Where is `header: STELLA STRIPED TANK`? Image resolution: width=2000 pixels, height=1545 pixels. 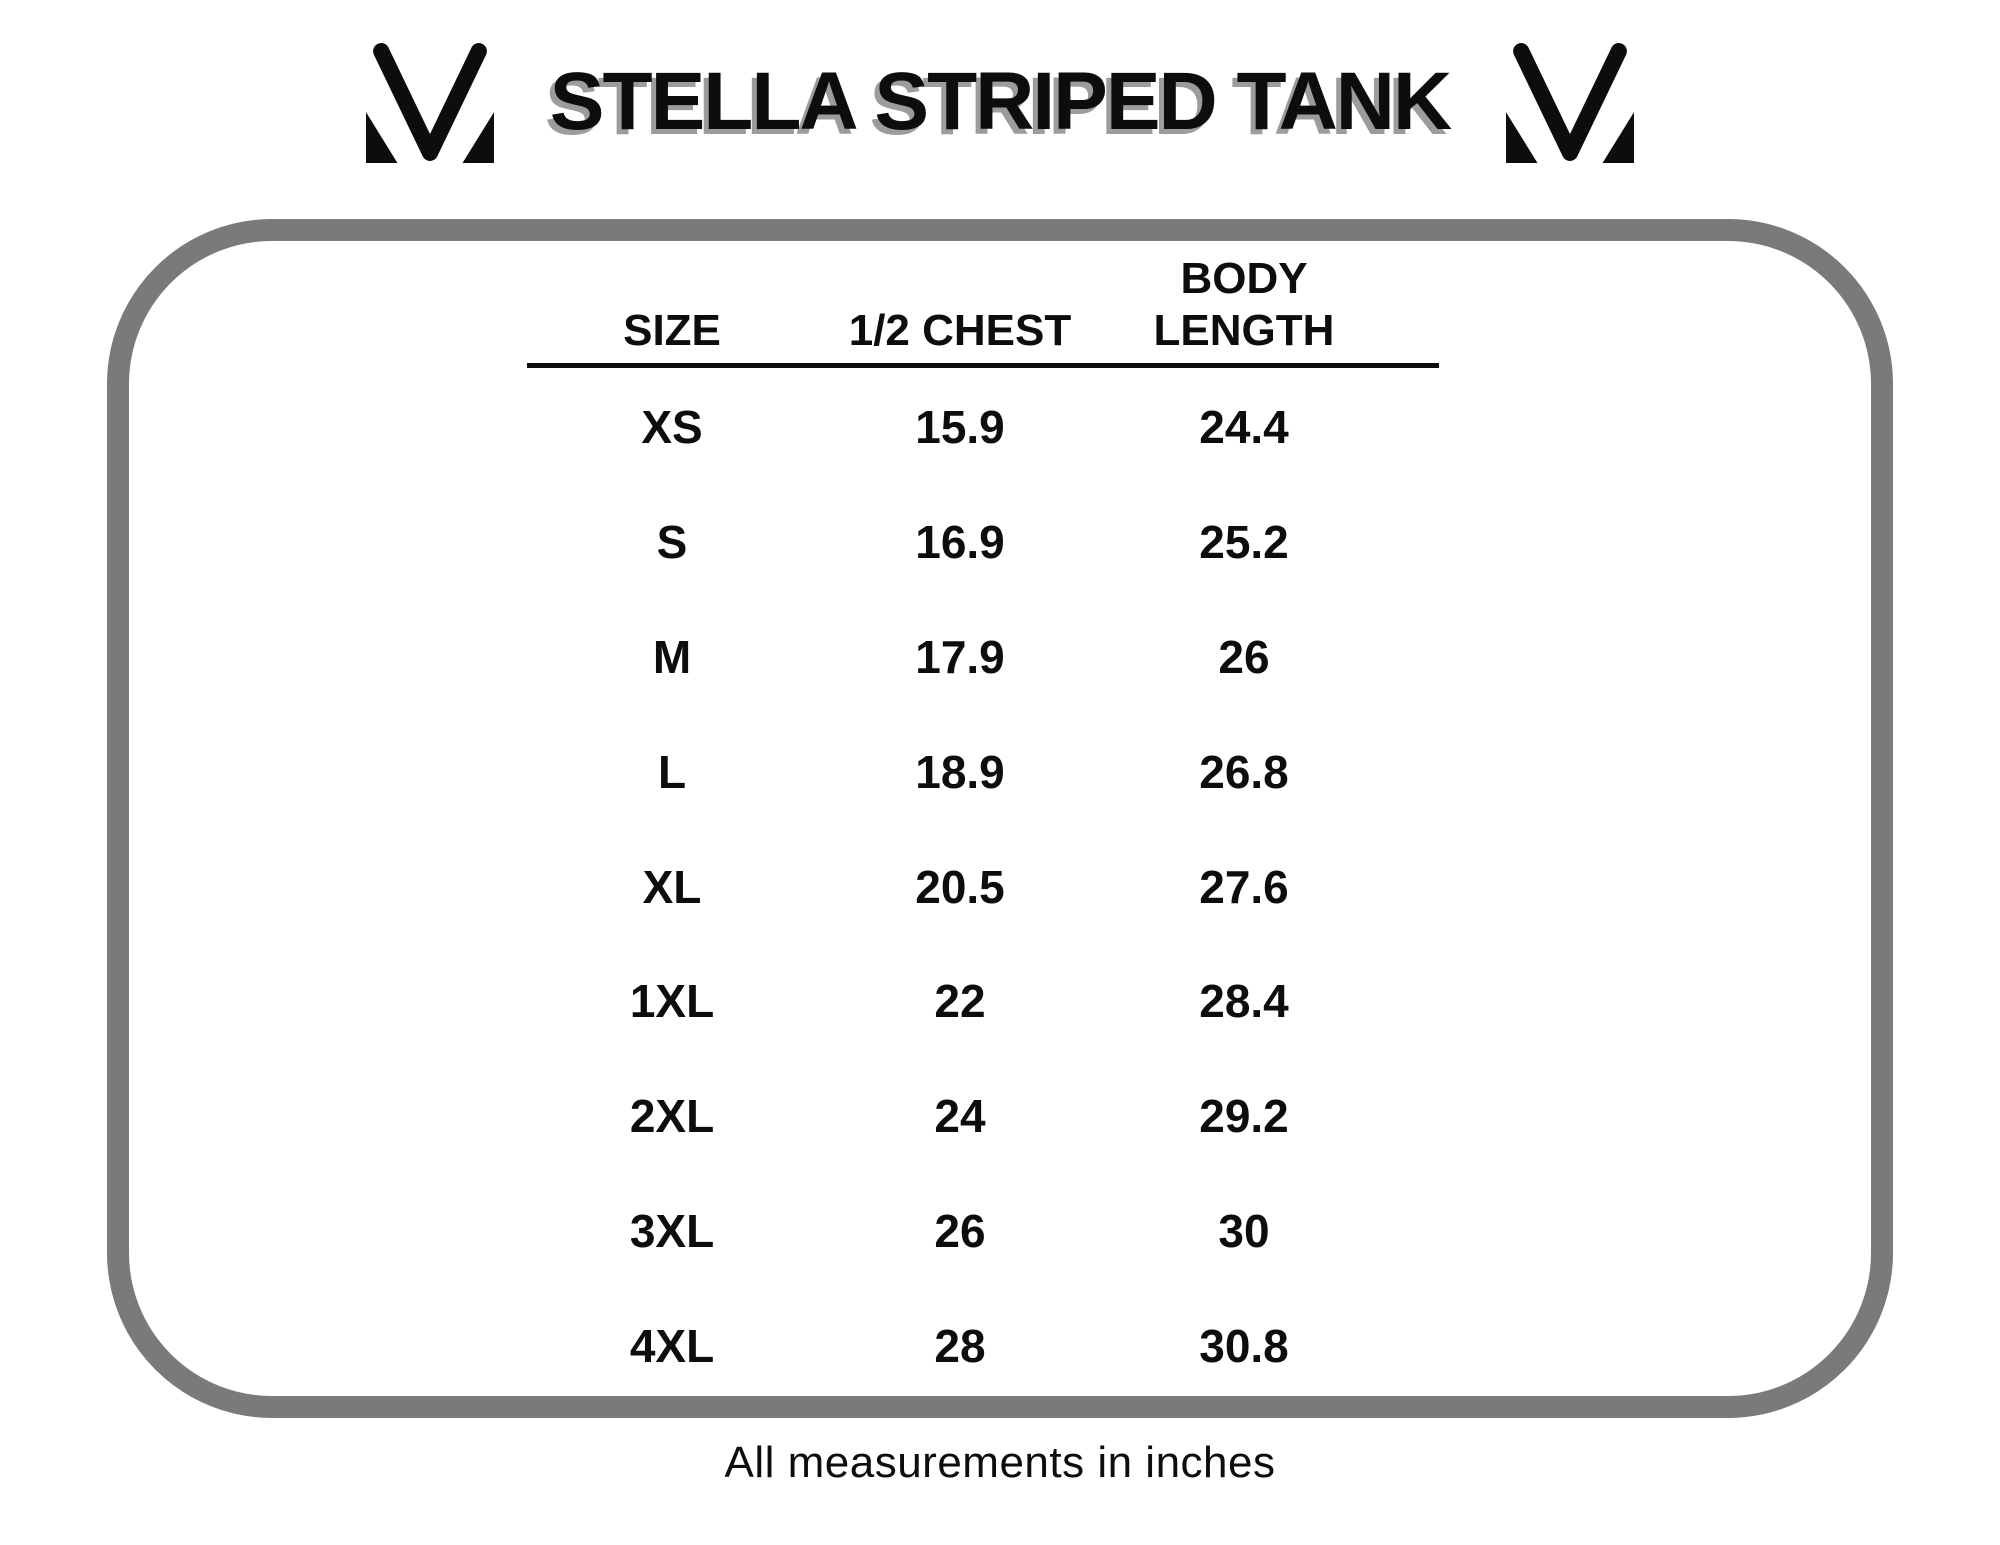
header: STELLA STRIPED TANK is located at coordinates (1000, 102).